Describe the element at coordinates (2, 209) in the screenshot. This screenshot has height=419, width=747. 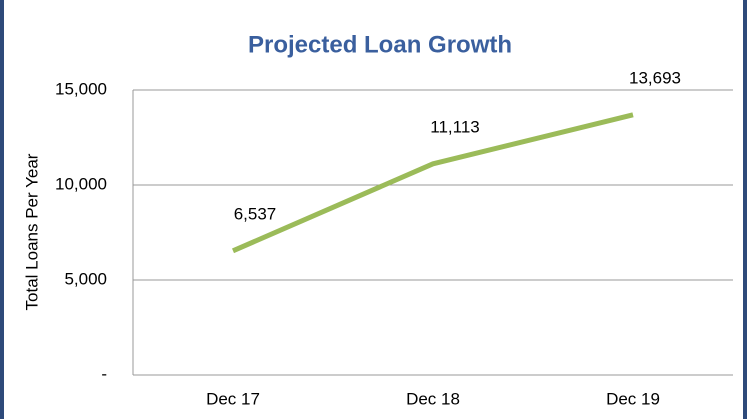
I see `border-left` at that location.